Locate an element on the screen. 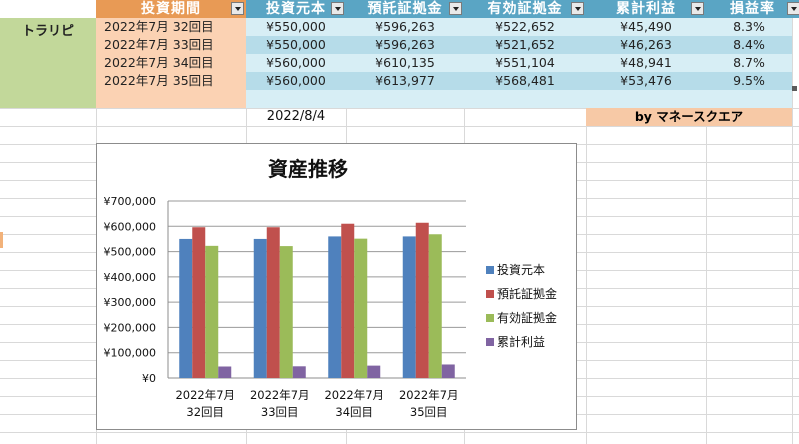 This screenshot has height=444, width=799. y-tick-label: ¥0 is located at coordinates (149, 378).